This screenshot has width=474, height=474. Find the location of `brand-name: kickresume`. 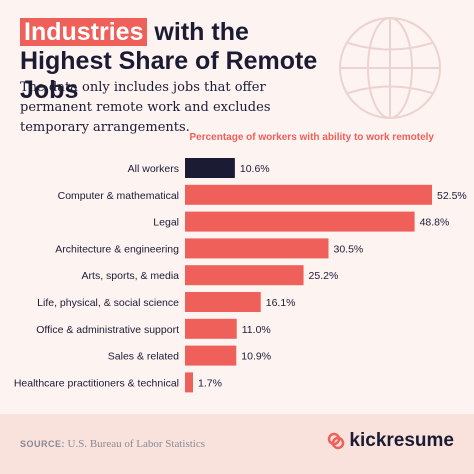

brand-name: kickresume is located at coordinates (401, 440).